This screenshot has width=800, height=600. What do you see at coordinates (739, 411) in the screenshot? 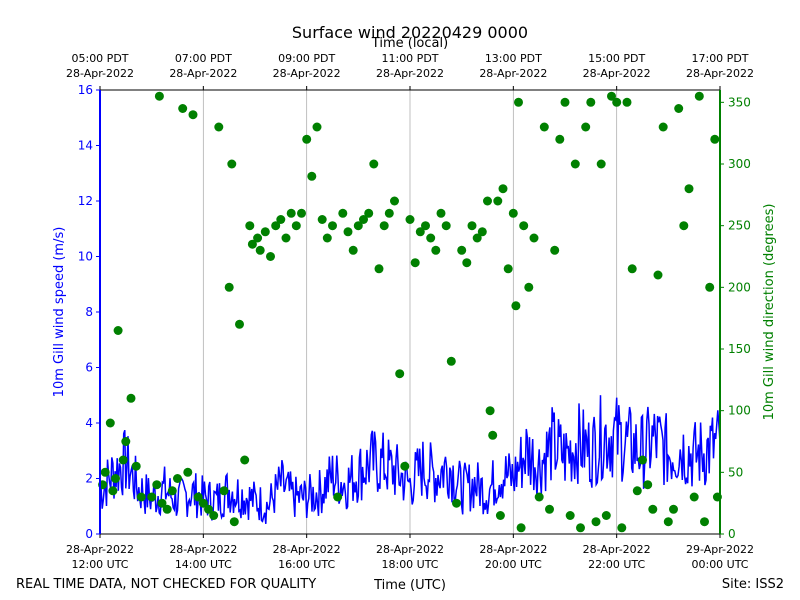
I see `y-right-tick-label: 100` at bounding box center [739, 411].